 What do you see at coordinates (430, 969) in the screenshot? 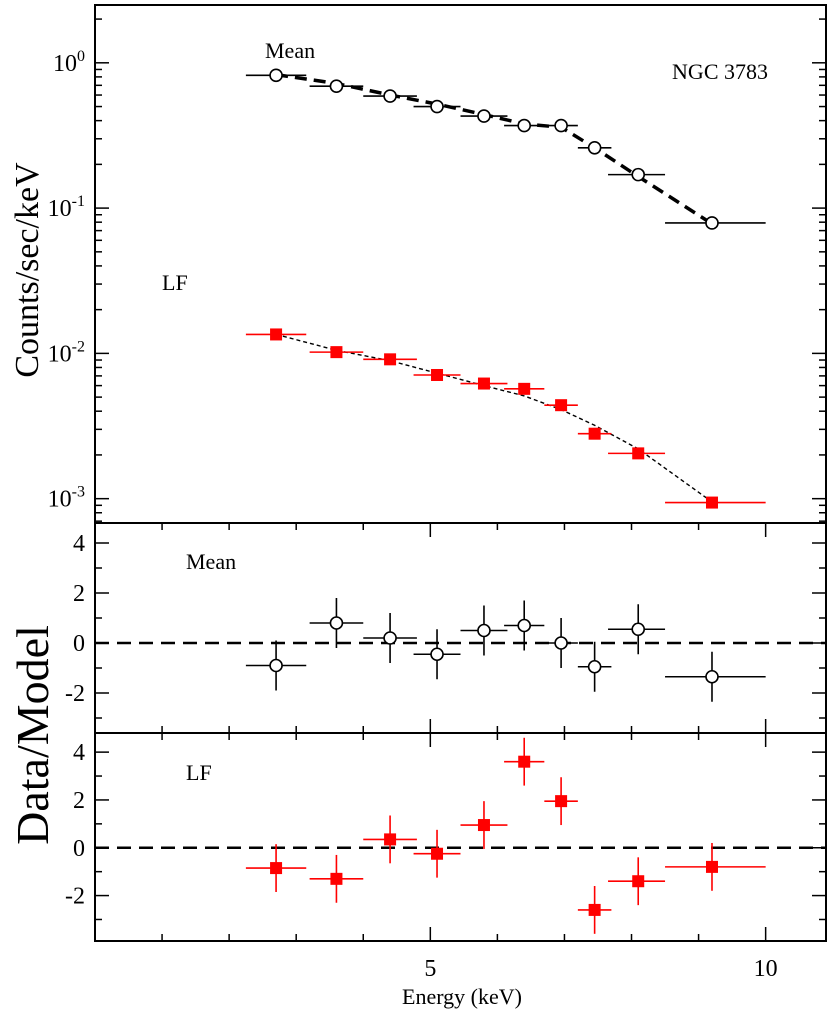
I see `x-tick-label: 5` at bounding box center [430, 969].